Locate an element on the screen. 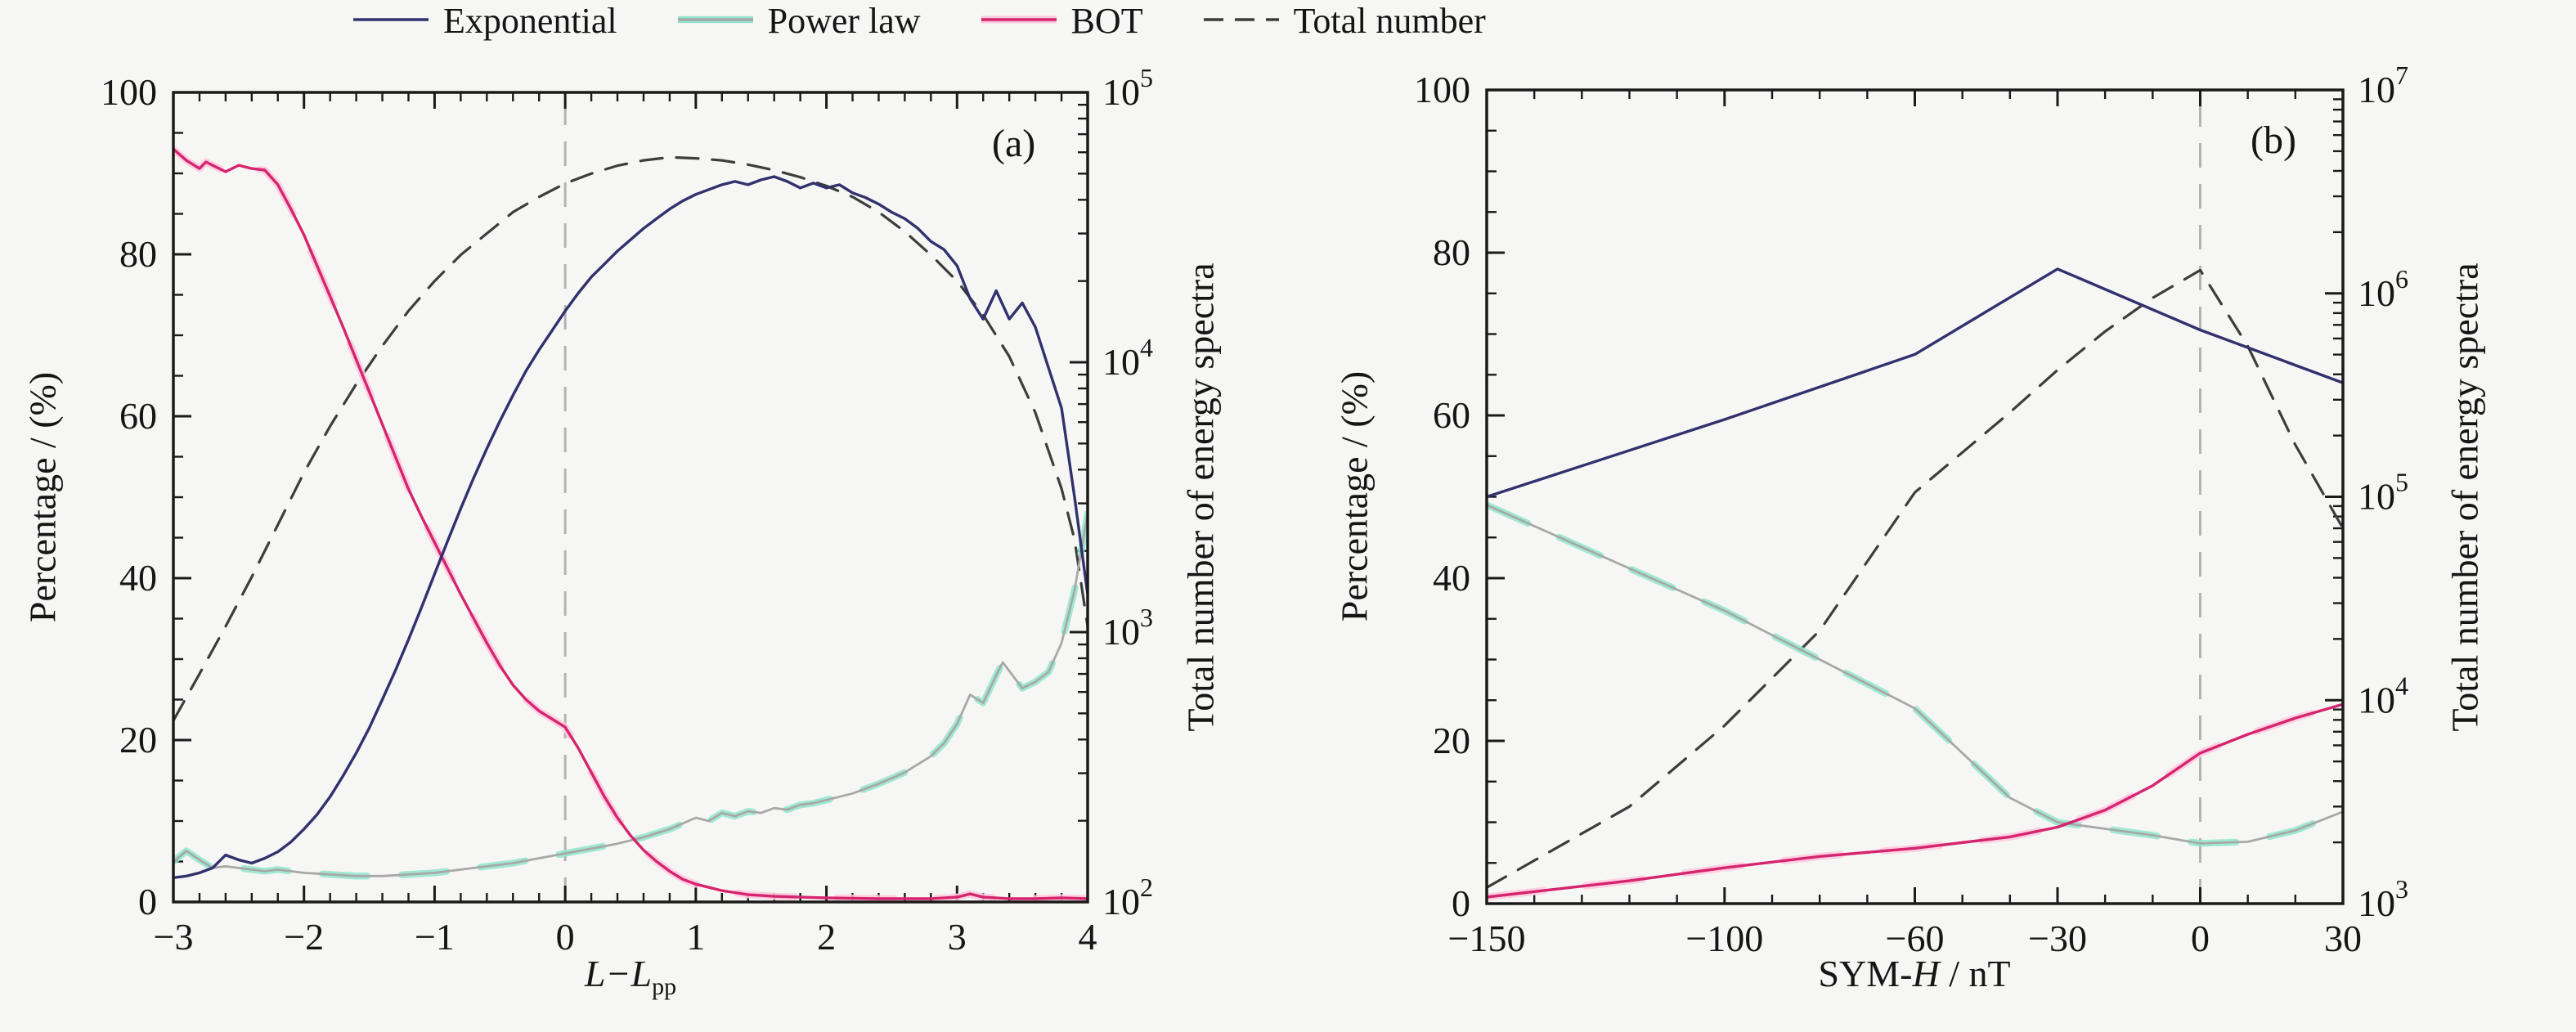 Image resolution: width=2576 pixels, height=1032 pixels. panel-b-x-tick-label: −60 is located at coordinates (1916, 938).